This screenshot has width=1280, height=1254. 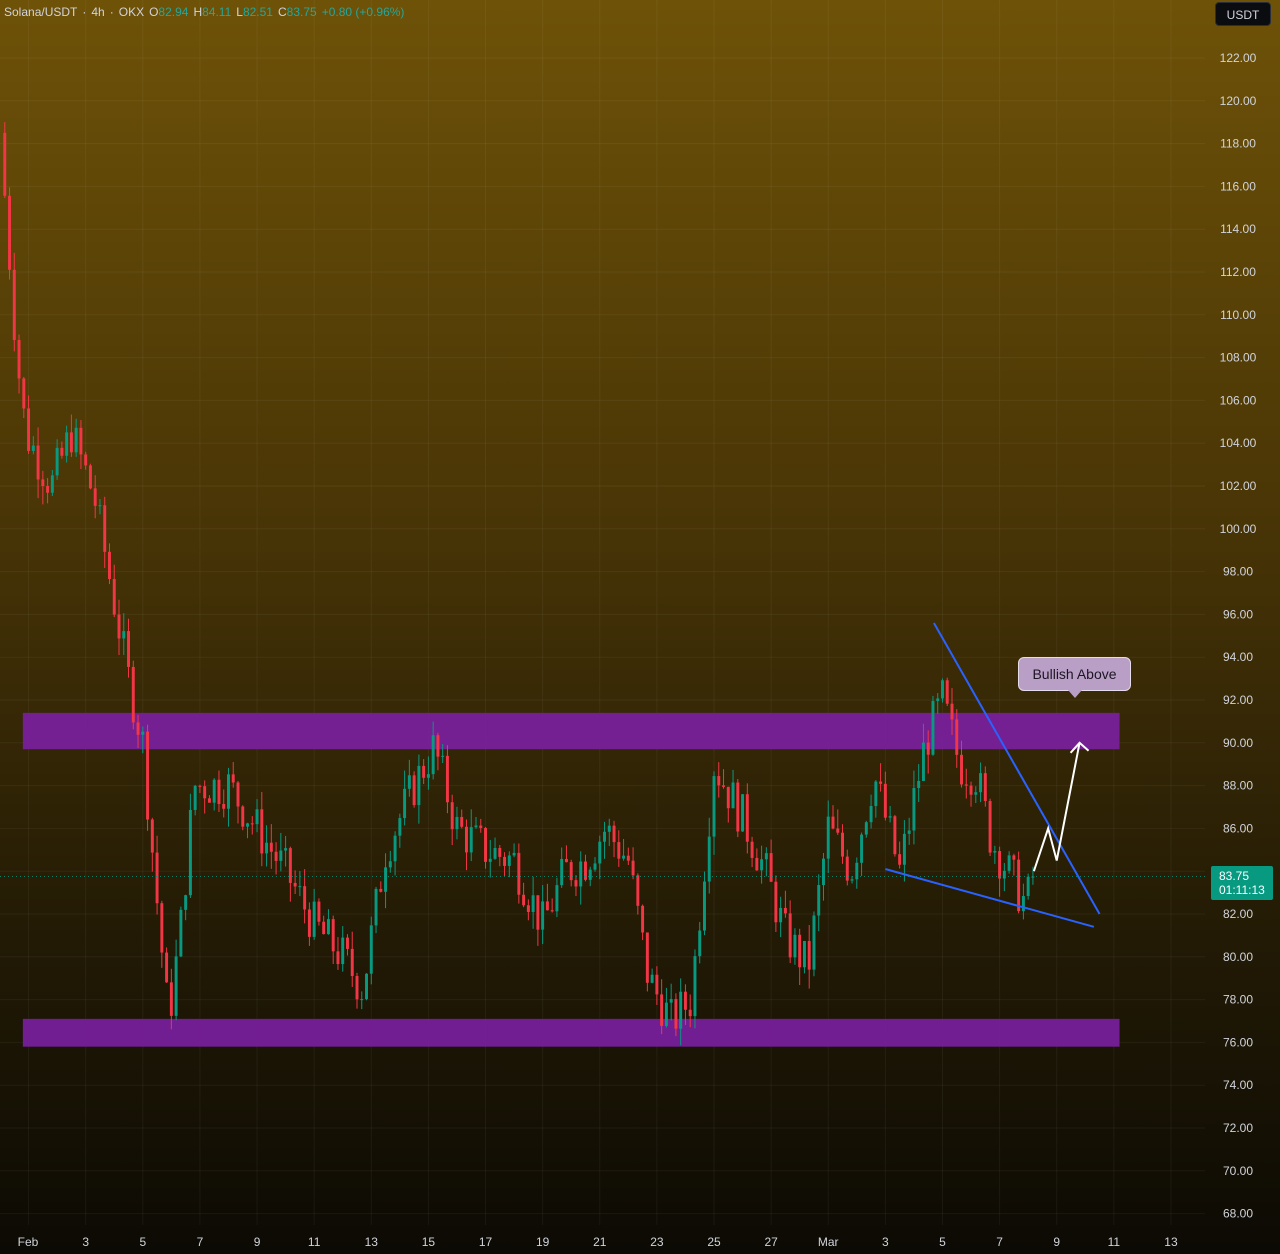 What do you see at coordinates (1238, 572) in the screenshot?
I see `y-axis-tick-label: 98.00` at bounding box center [1238, 572].